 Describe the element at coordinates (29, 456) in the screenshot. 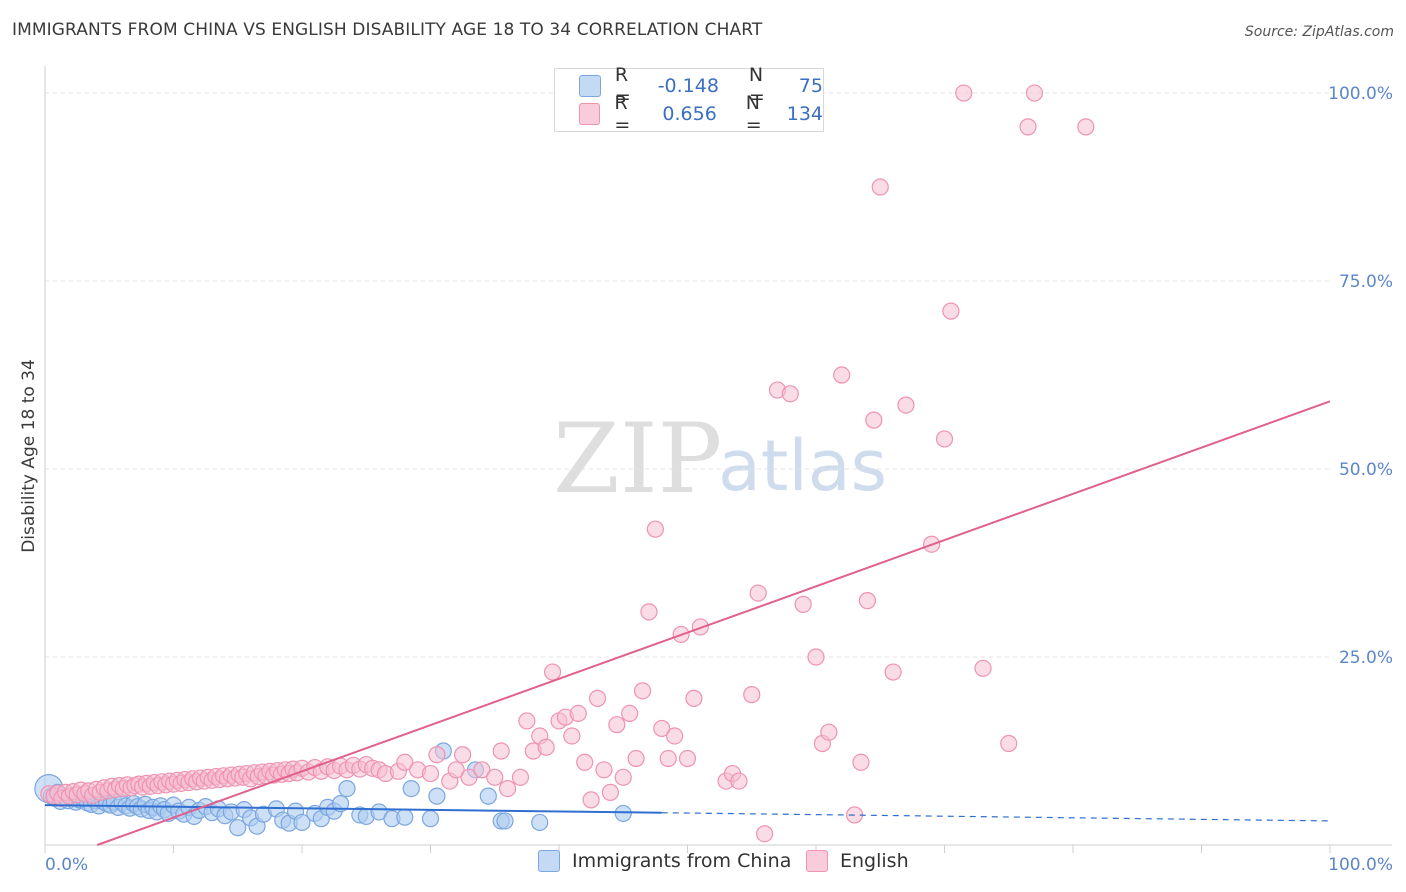

I see `y-axis-title: Disability Age 18 to 34` at that location.